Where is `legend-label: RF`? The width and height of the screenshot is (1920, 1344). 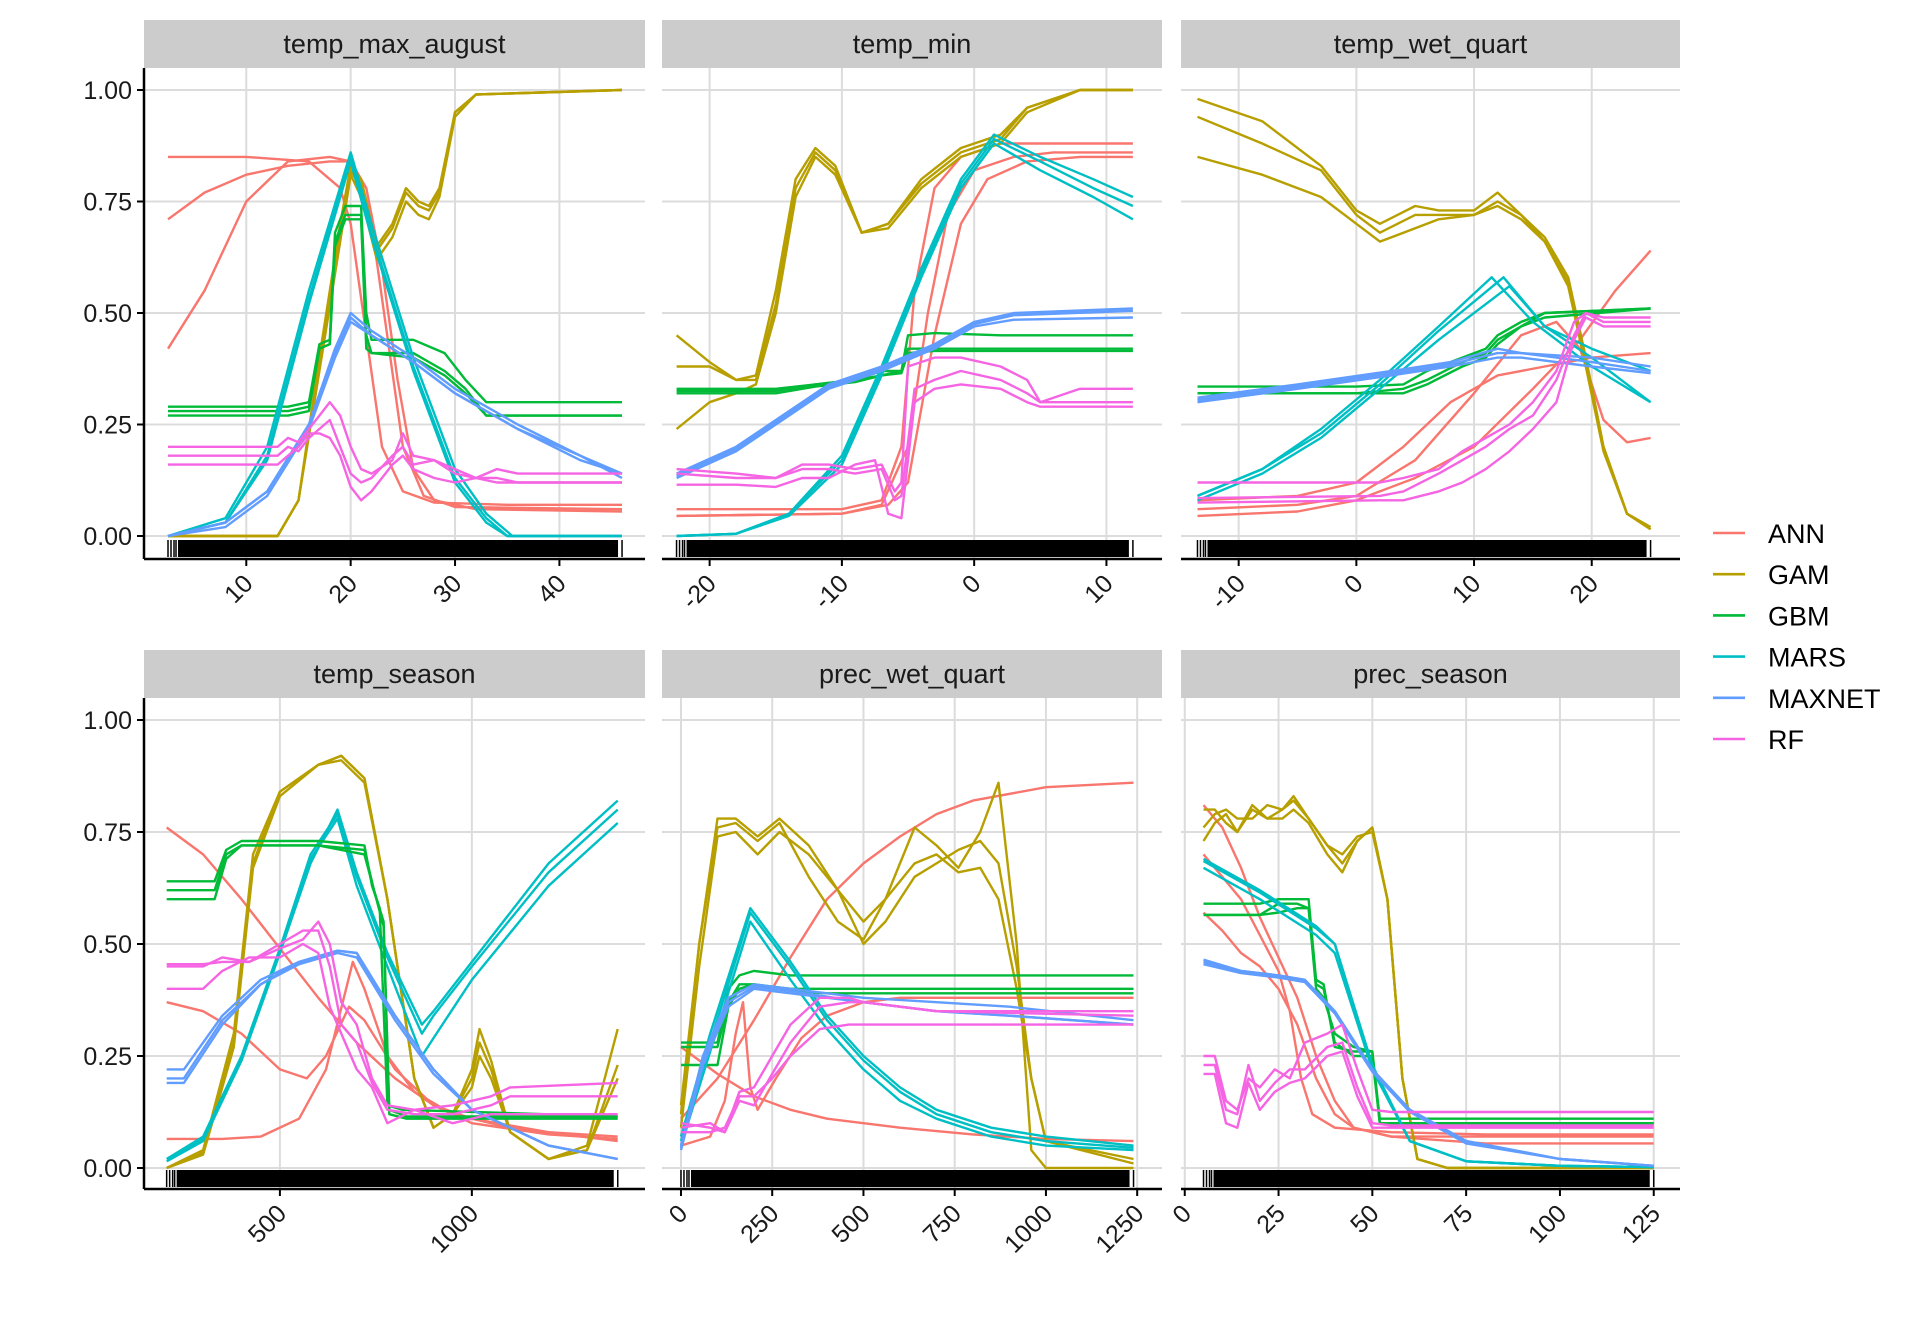 legend-label: RF is located at coordinates (1786, 740).